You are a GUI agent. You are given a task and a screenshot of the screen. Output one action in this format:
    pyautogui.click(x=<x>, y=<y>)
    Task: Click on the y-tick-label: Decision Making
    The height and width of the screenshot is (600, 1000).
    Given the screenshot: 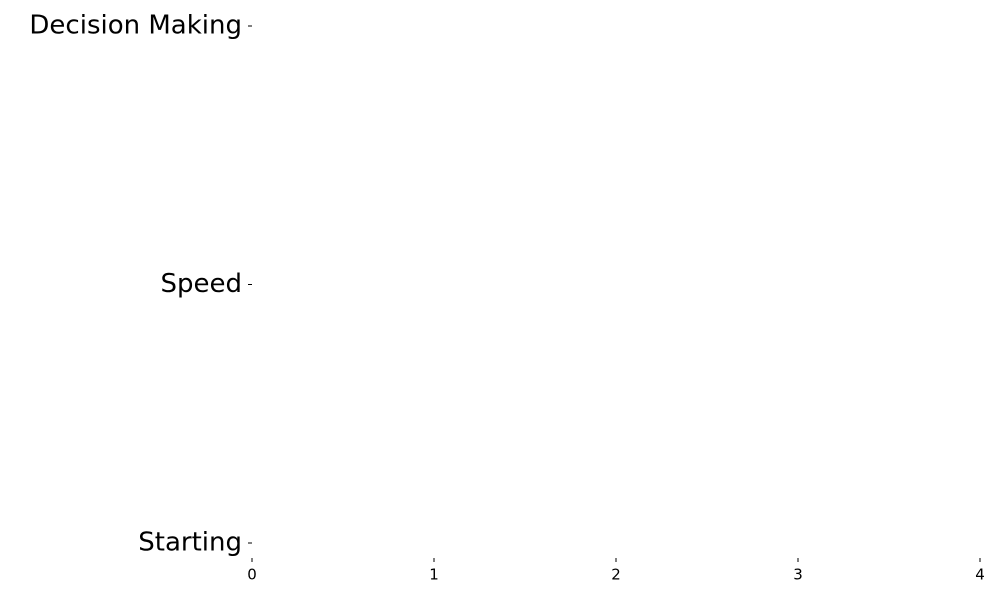 What is the action you would take?
    pyautogui.click(x=135, y=26)
    